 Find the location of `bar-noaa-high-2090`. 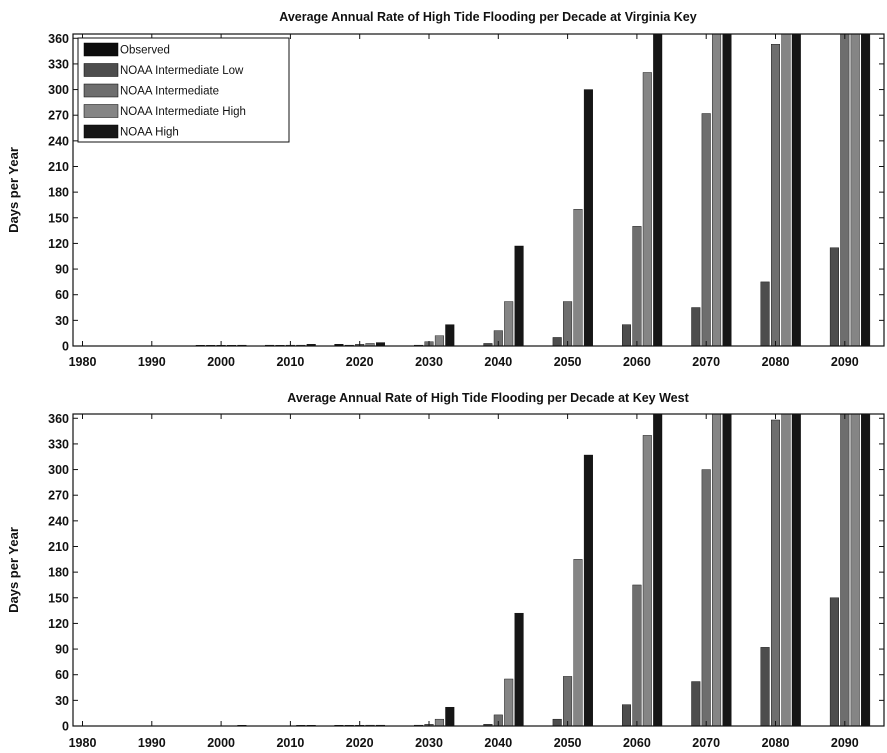

bar-noaa-high-2090 is located at coordinates (866, 570).